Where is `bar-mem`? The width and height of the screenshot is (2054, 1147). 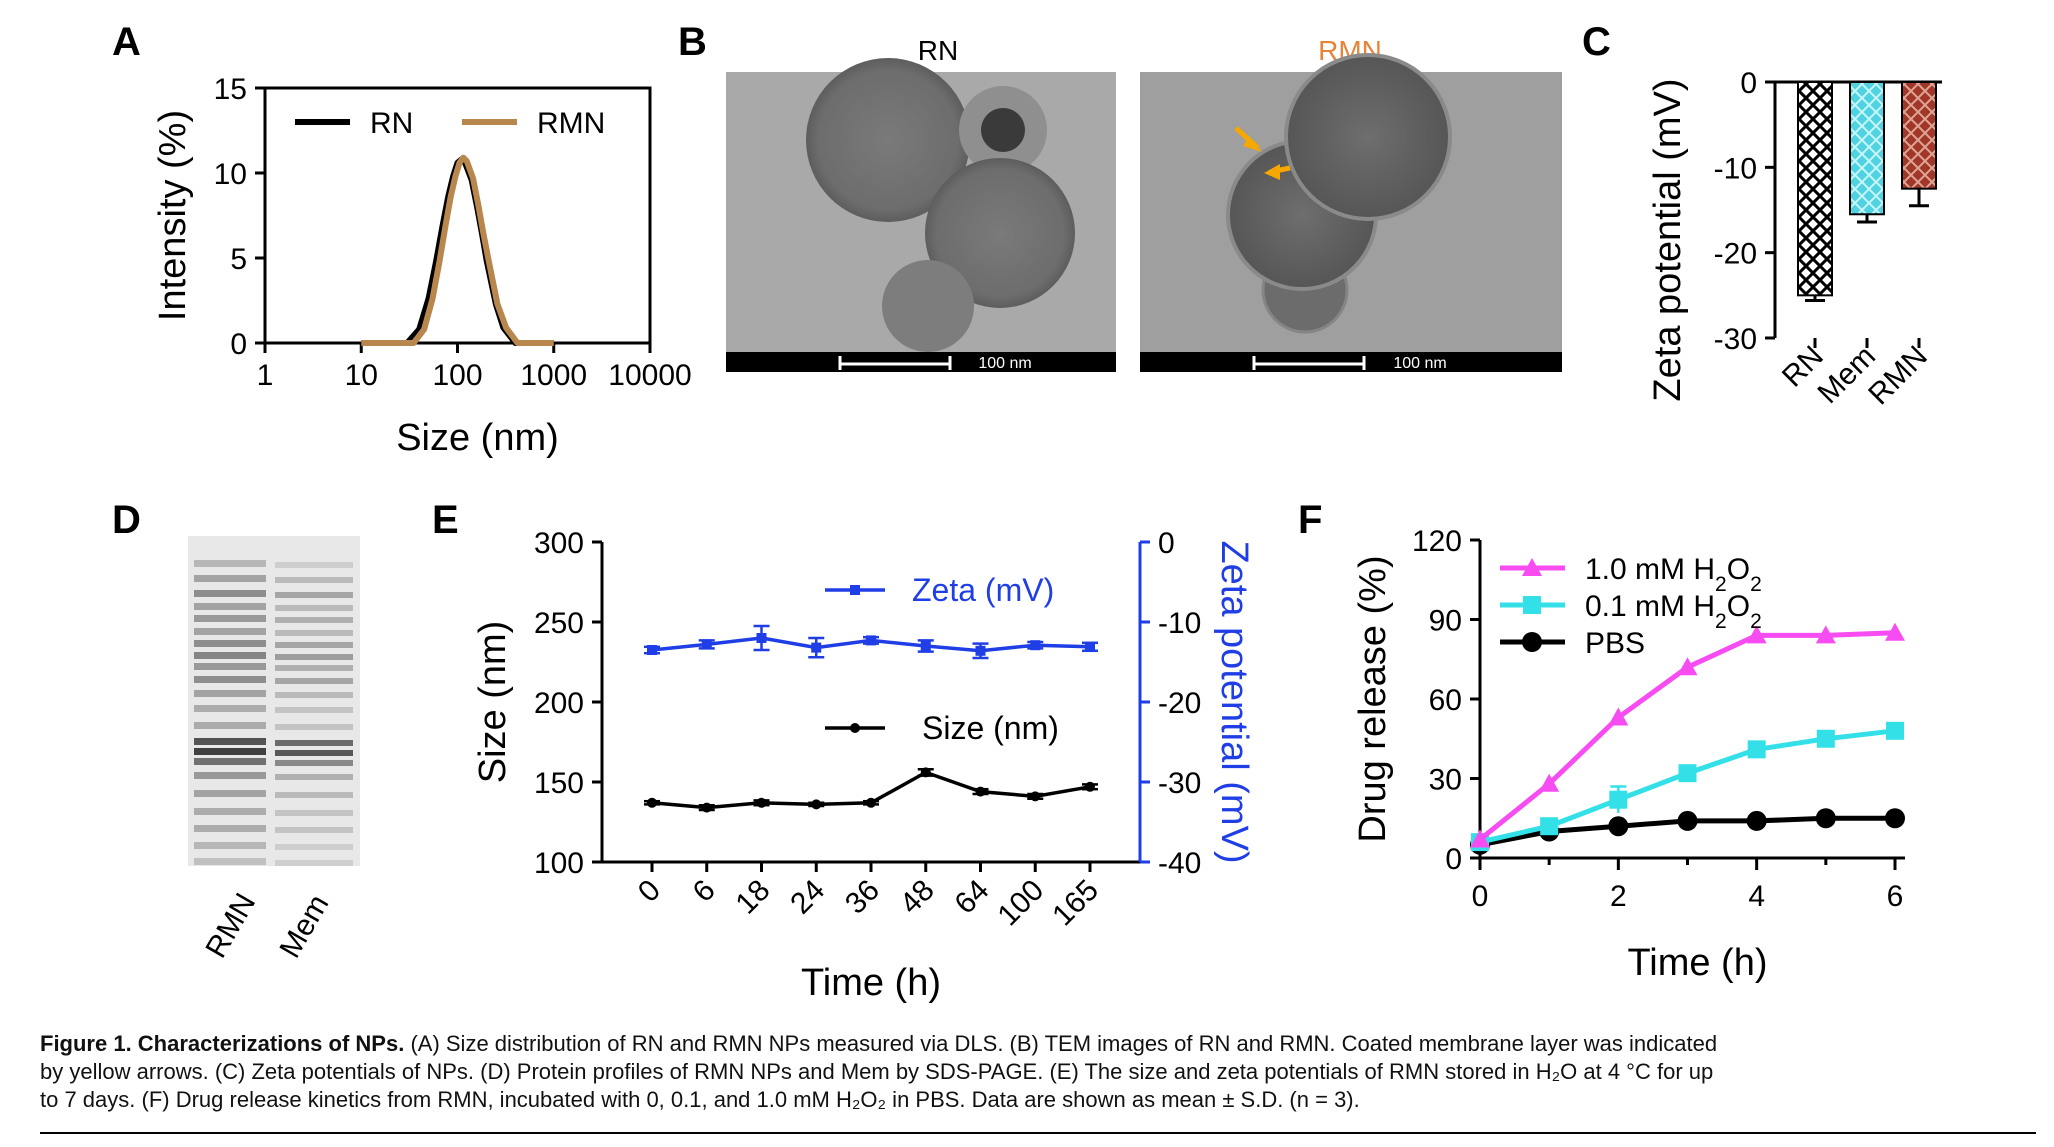 bar-mem is located at coordinates (1867, 148).